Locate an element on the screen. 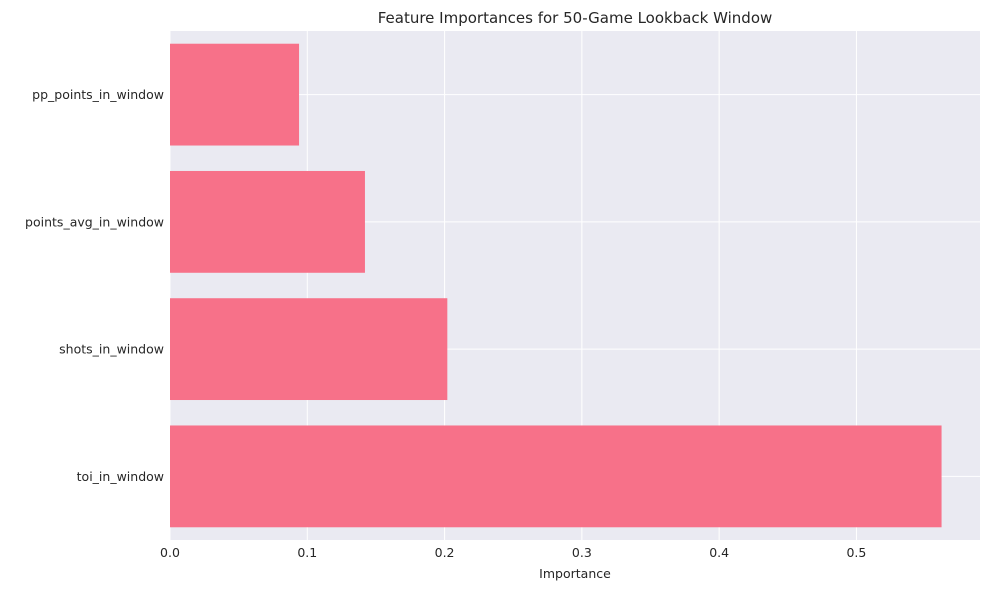  x-tick-label: 0.2 is located at coordinates (445, 552).